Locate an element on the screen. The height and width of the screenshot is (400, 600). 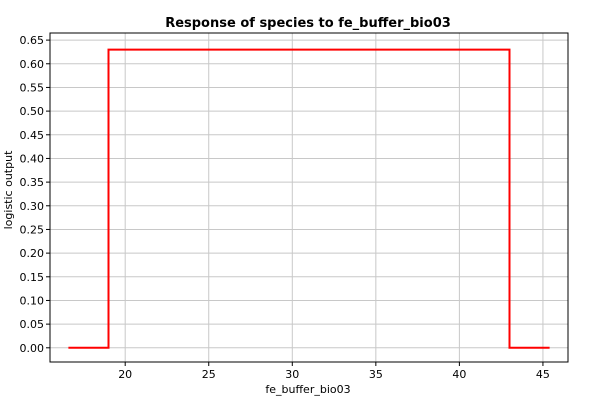
x-tick-label: 30 is located at coordinates (292, 374).